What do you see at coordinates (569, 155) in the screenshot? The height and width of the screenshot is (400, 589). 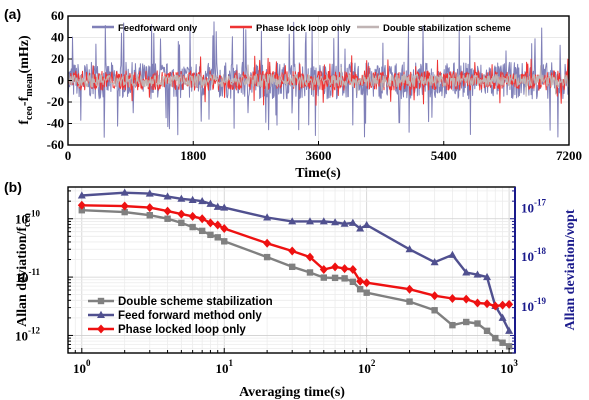 I see `tick-label-x: 7200` at bounding box center [569, 155].